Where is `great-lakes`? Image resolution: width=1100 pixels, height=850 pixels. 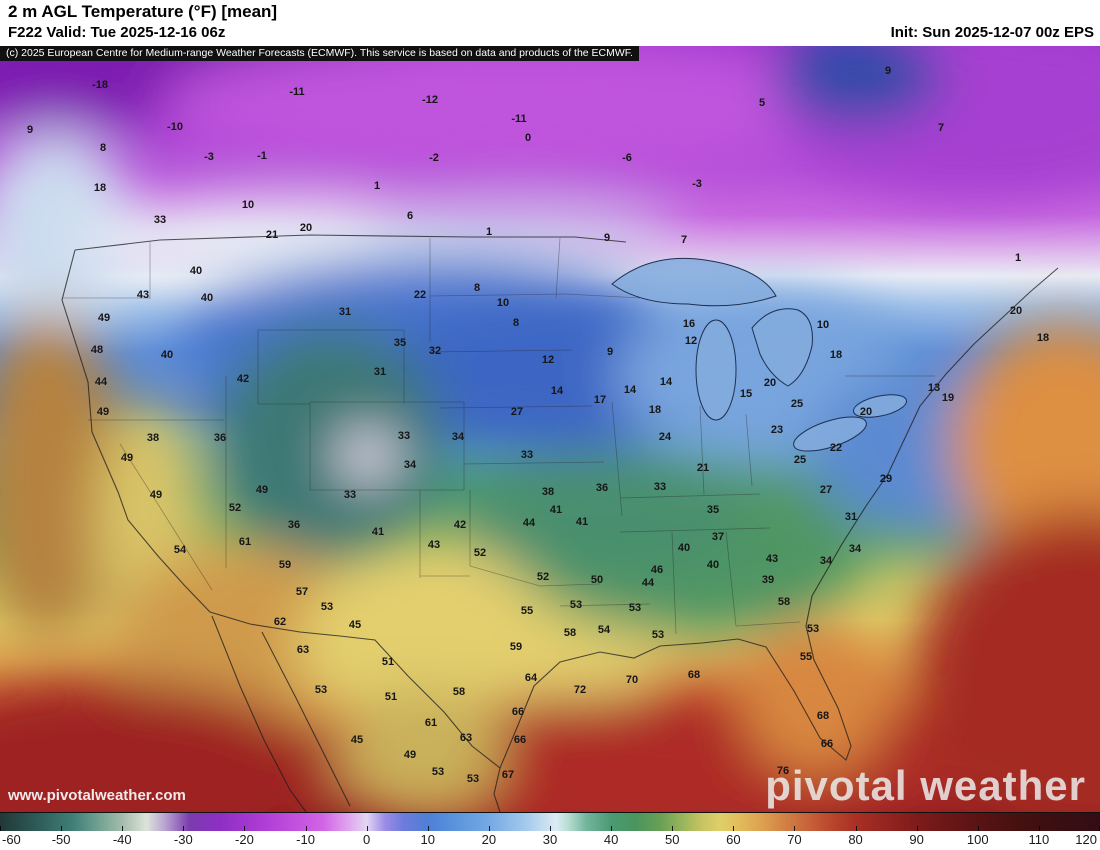 great-lakes is located at coordinates (759, 354).